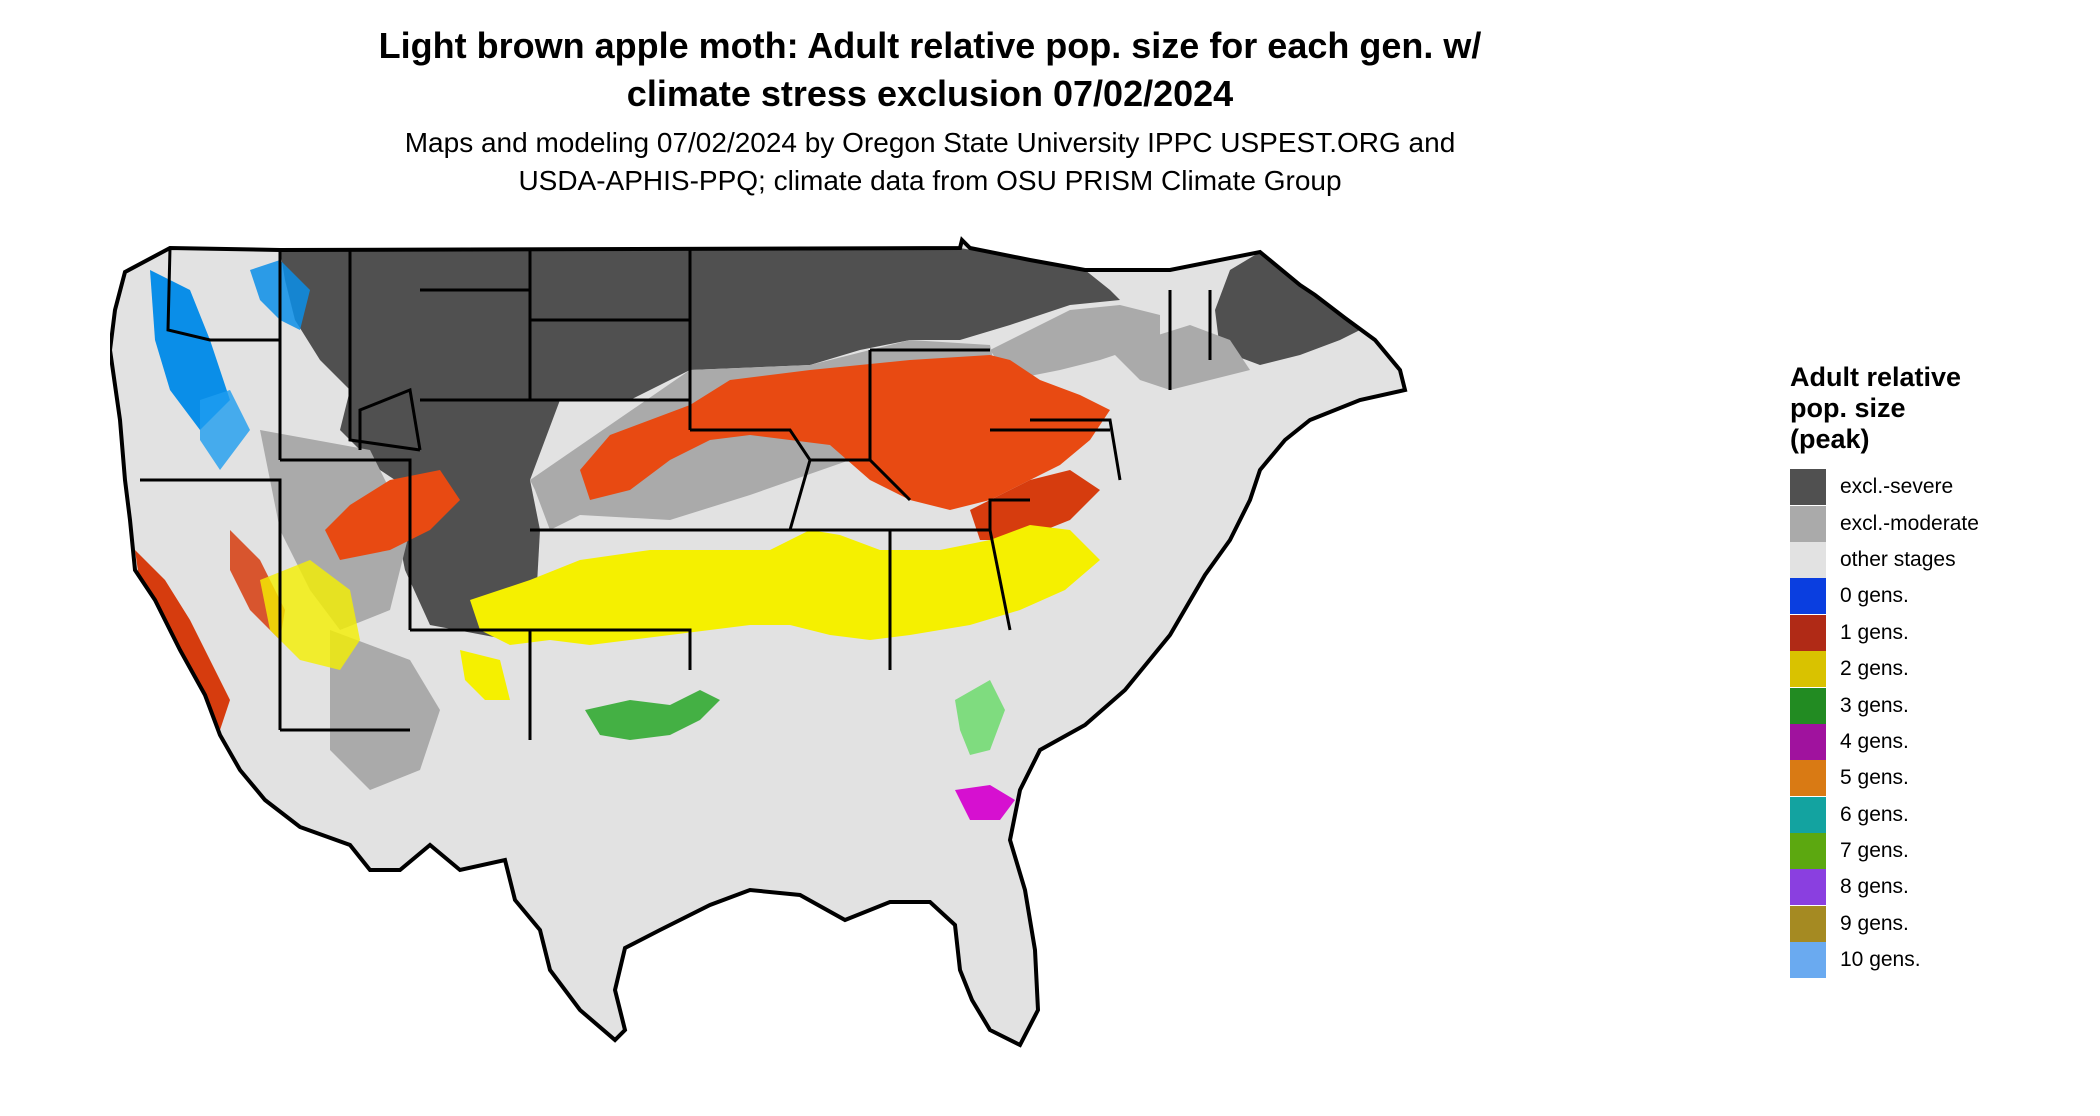 The width and height of the screenshot is (2100, 1116). What do you see at coordinates (1940, 887) in the screenshot?
I see `legend-item: 8 gens.` at bounding box center [1940, 887].